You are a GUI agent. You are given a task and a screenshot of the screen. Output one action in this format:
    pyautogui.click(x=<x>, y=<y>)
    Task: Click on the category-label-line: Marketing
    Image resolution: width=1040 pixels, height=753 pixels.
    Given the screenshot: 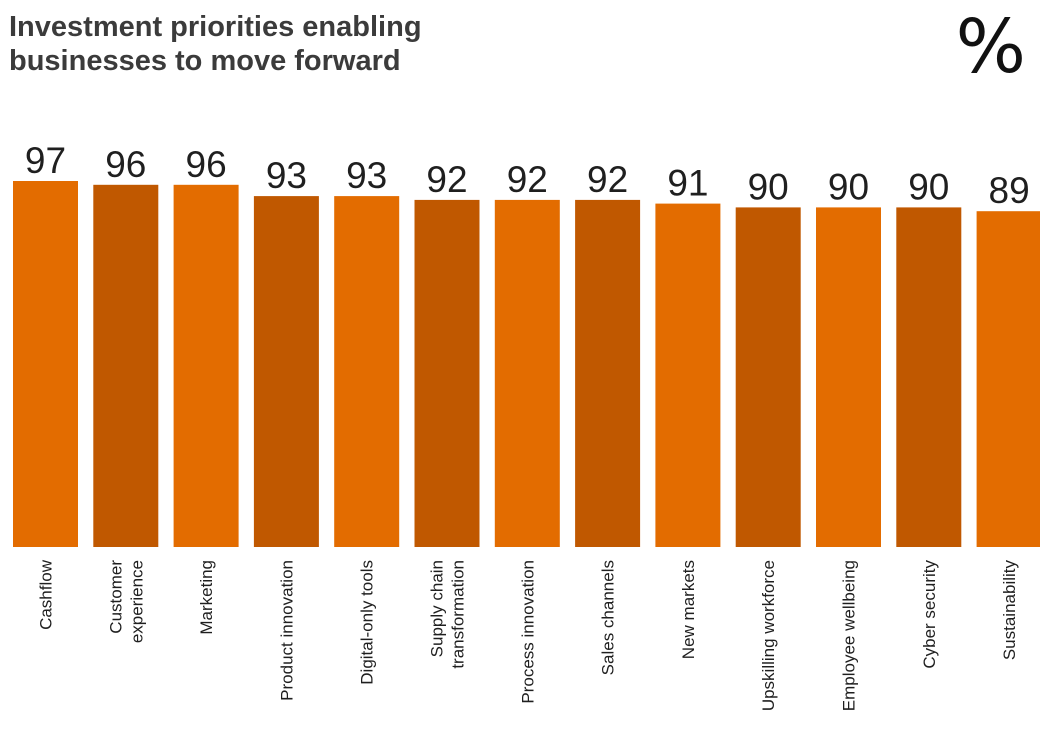 What is the action you would take?
    pyautogui.click(x=206, y=597)
    